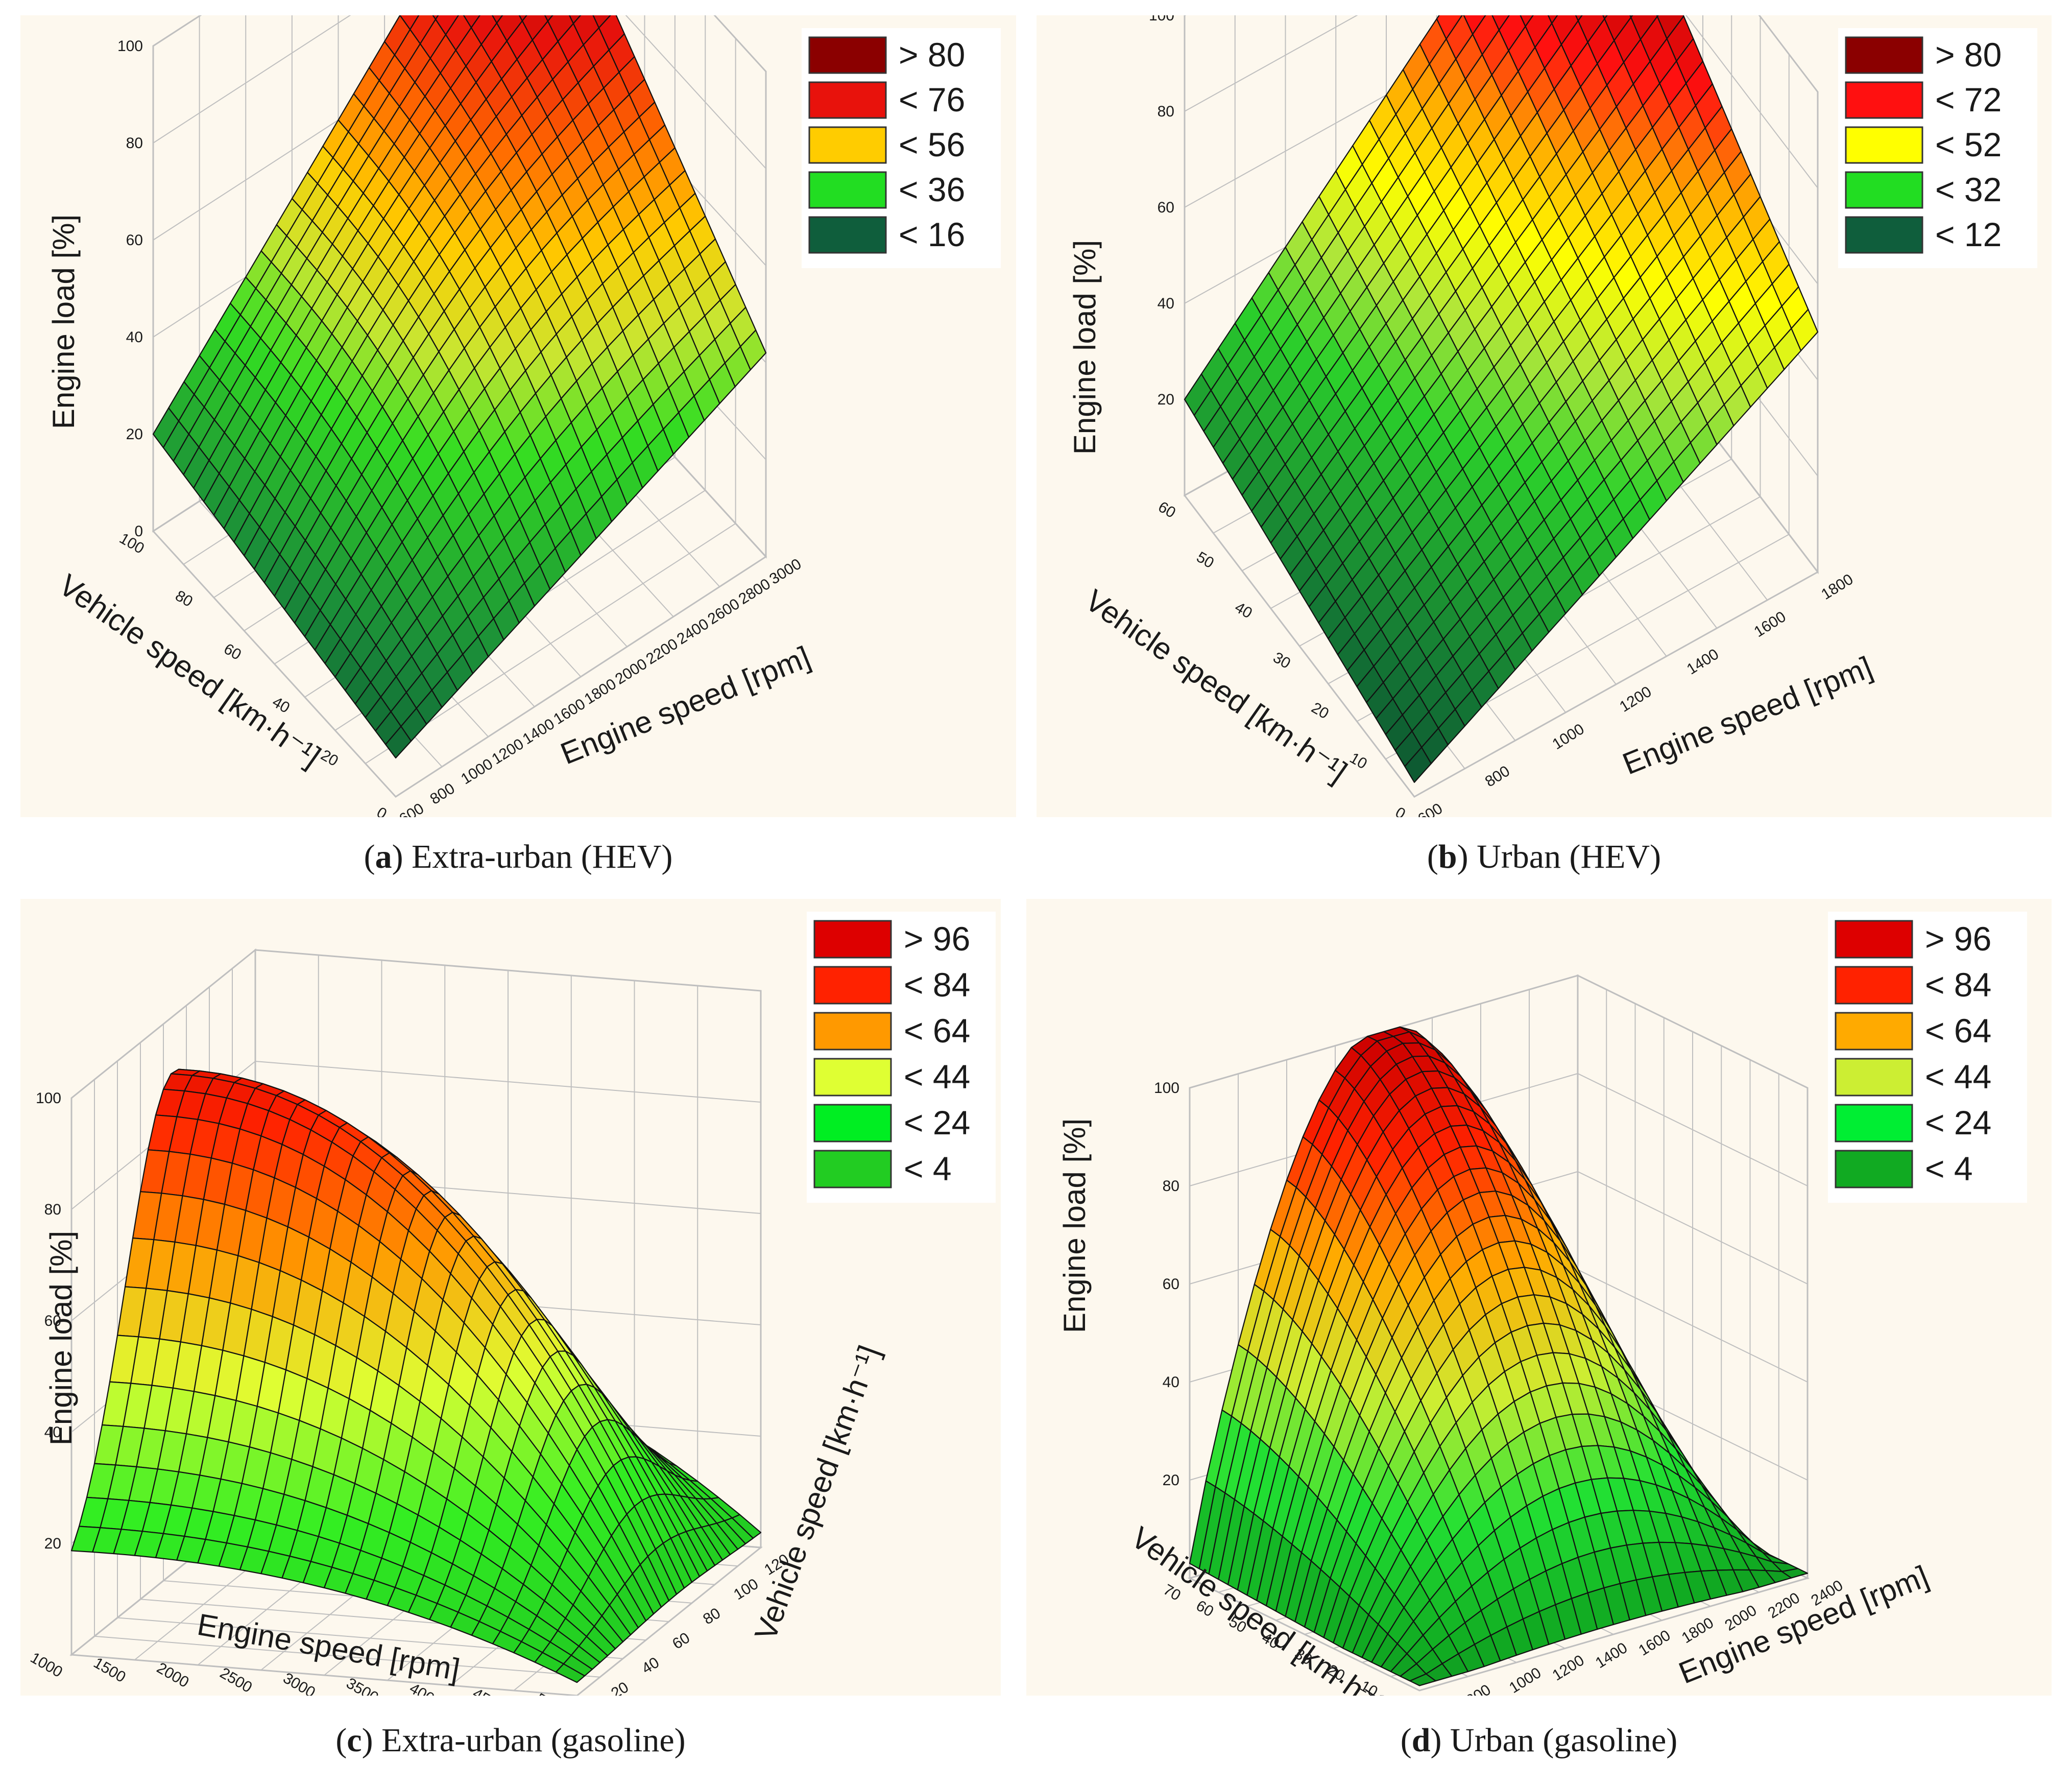  What do you see at coordinates (1569, 856) in the screenshot?
I see `caption-text-b: Urban (HEV)` at bounding box center [1569, 856].